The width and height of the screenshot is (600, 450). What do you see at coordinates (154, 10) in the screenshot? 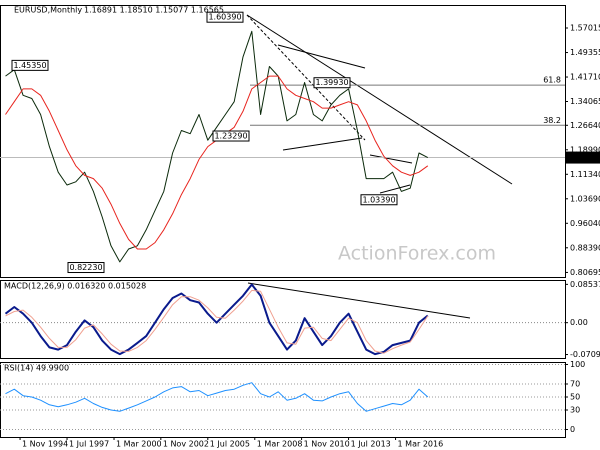
I see `ohlc-text: 1.16891 1.18510 1.15077 1.16565` at bounding box center [154, 10].